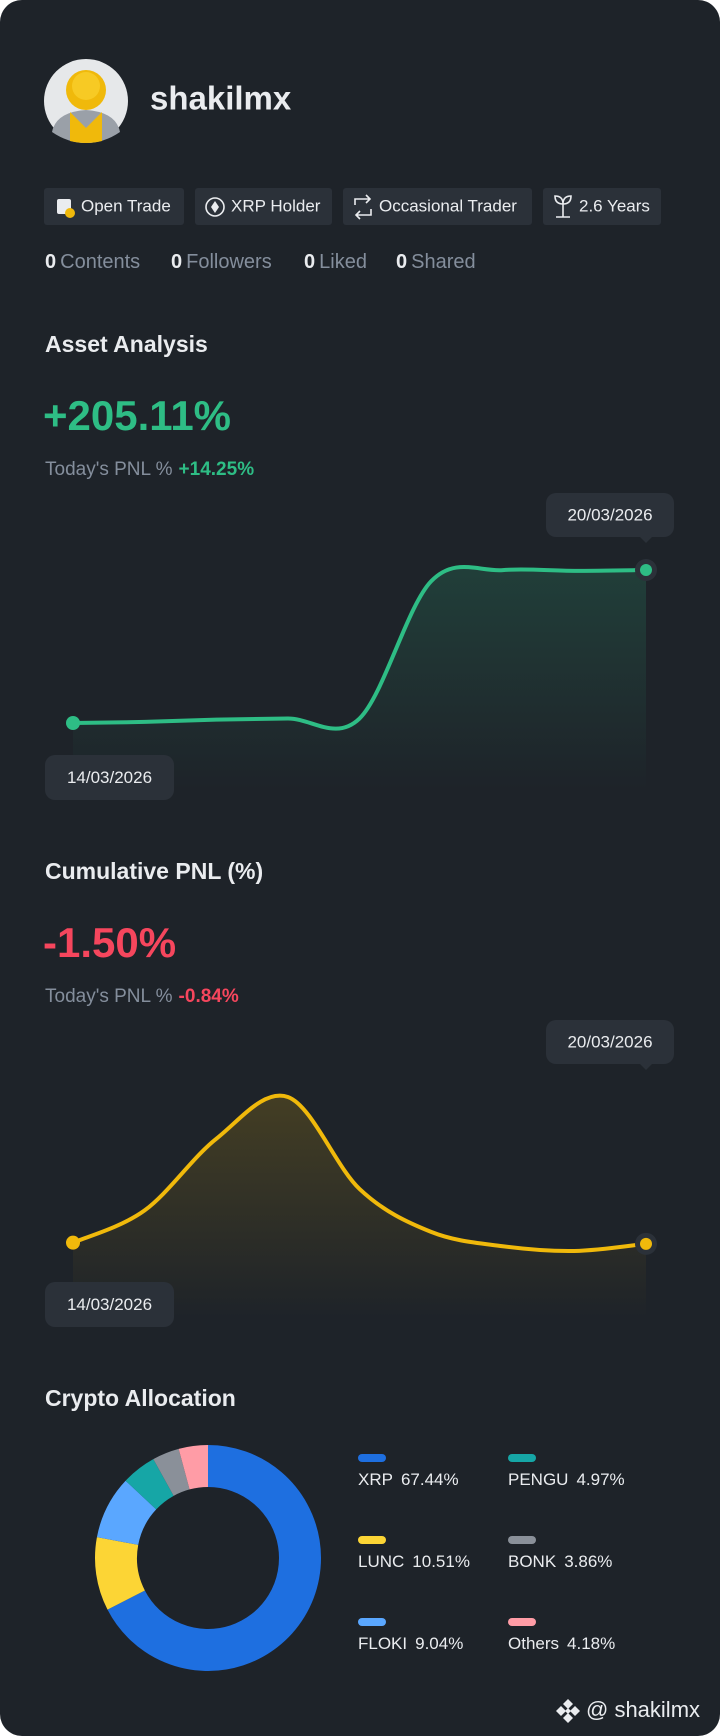  Describe the element at coordinates (343, 262) in the screenshot. I see `stat-label: Liked` at that location.